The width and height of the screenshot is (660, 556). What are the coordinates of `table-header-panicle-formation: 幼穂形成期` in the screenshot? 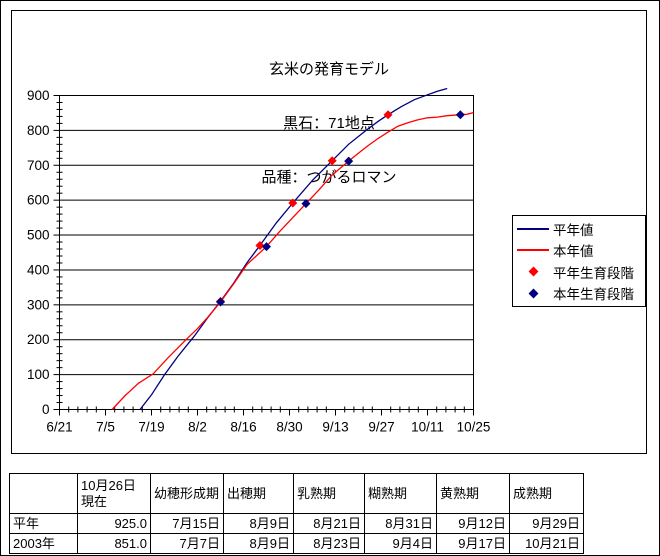 It's located at (187, 493).